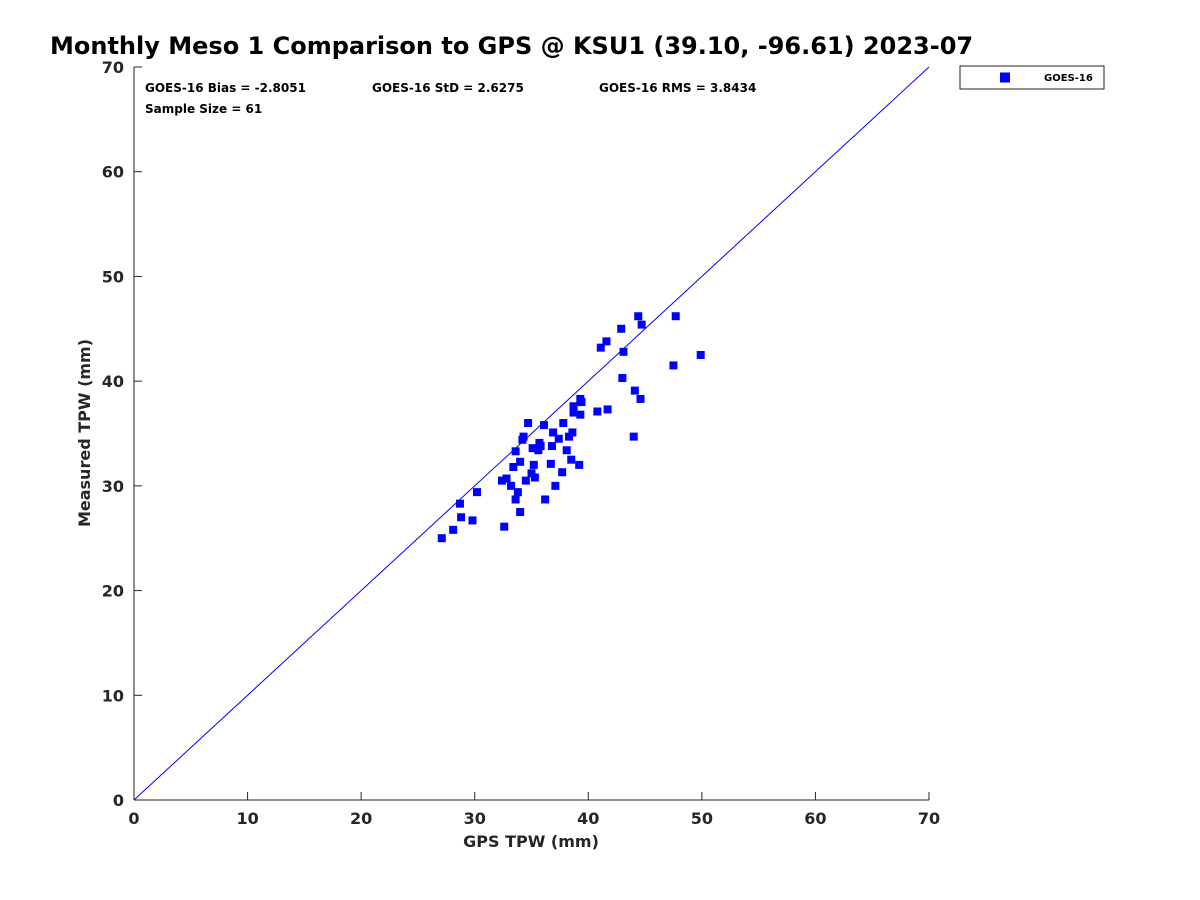 This screenshot has height=900, width=1200. What do you see at coordinates (133, 818) in the screenshot?
I see `x-tick-label: 0` at bounding box center [133, 818].